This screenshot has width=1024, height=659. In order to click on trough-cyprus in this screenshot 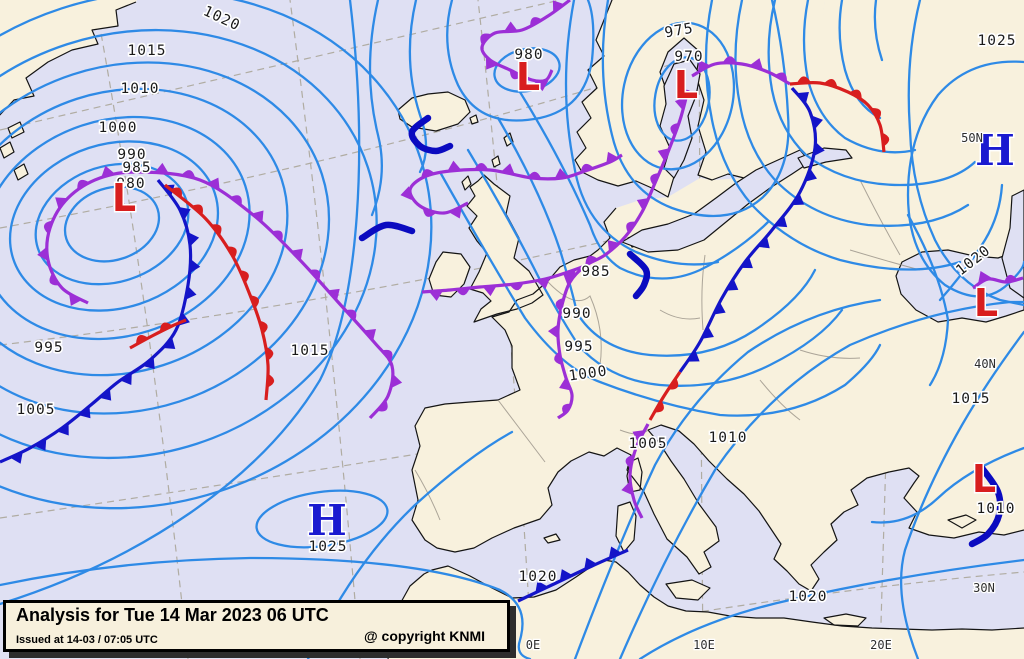, I will do `click(986, 506)`.